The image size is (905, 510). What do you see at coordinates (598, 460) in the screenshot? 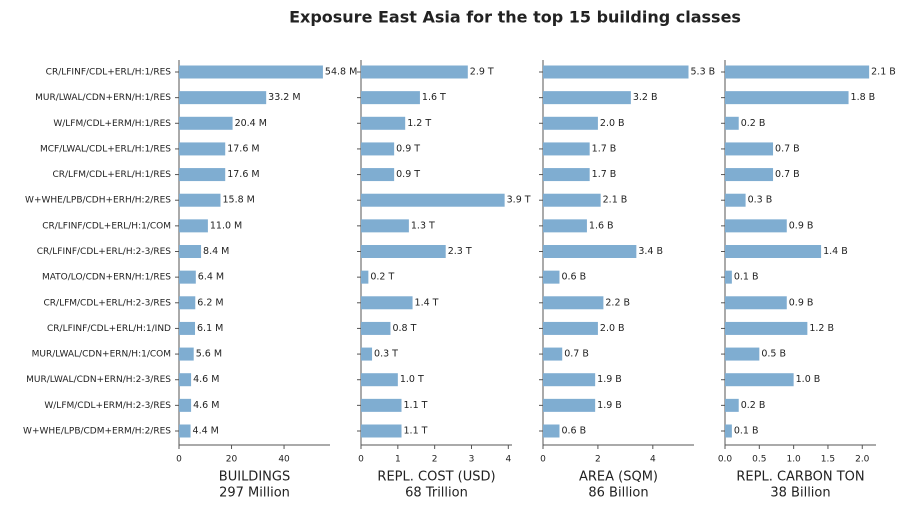
I see `x-tick-label: 2` at bounding box center [598, 460].